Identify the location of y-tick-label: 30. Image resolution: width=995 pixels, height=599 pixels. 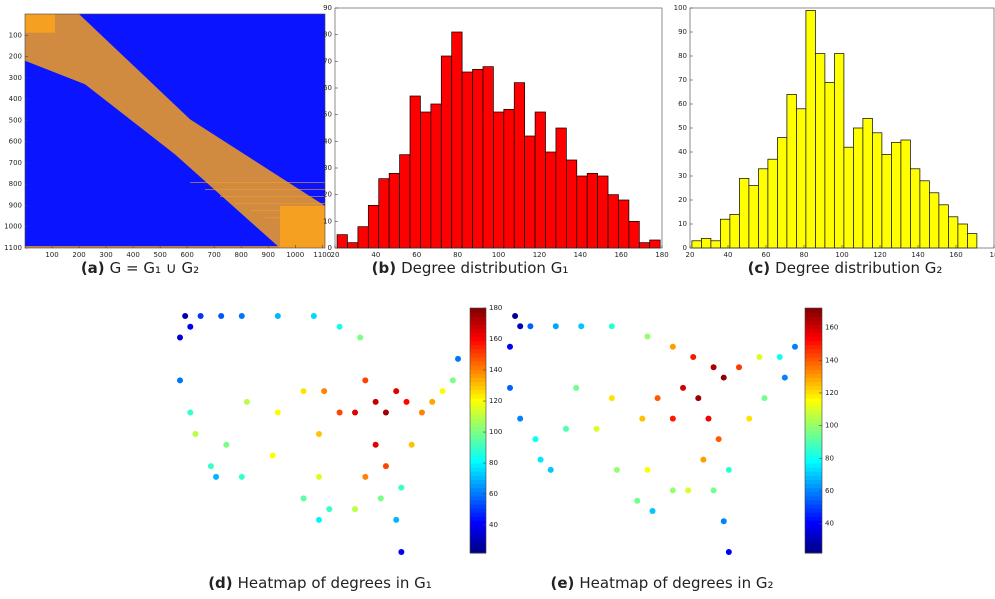
(682, 176).